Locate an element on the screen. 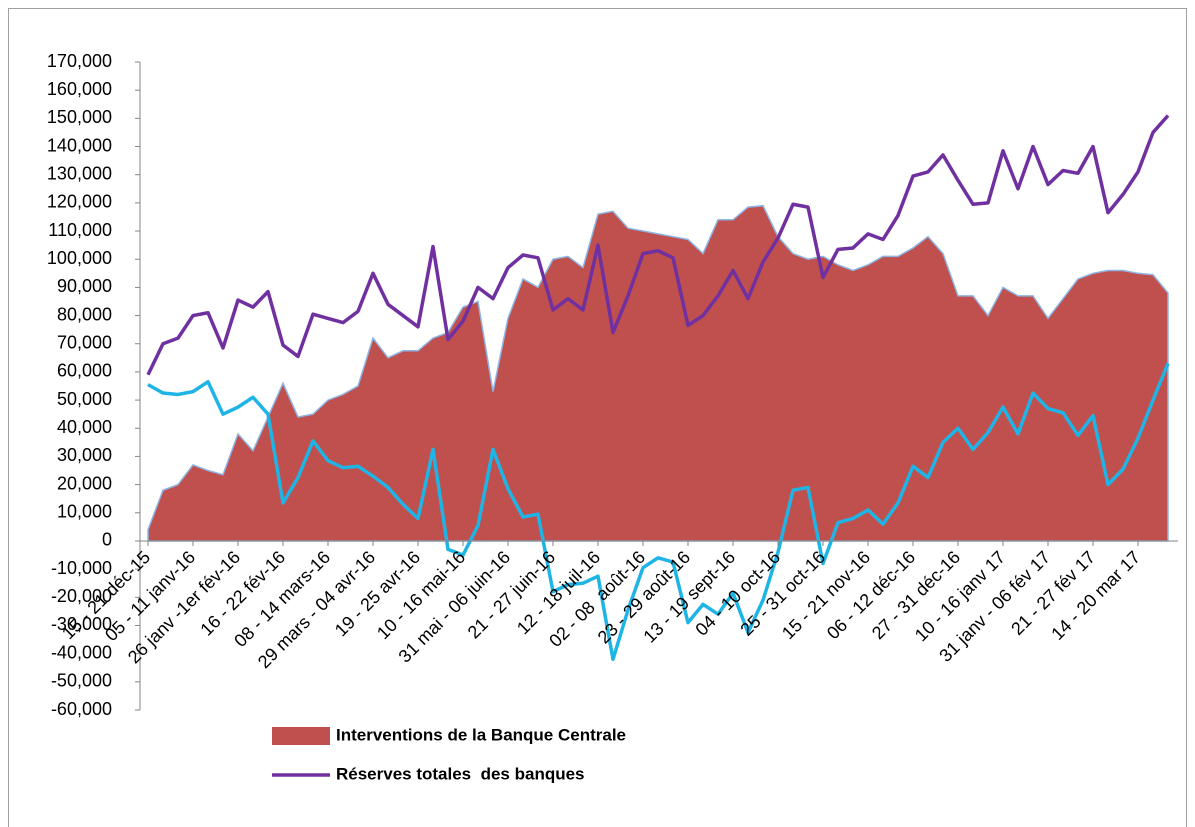 Image resolution: width=1195 pixels, height=827 pixels. legend-label: Réserves totales des banques is located at coordinates (460, 773).